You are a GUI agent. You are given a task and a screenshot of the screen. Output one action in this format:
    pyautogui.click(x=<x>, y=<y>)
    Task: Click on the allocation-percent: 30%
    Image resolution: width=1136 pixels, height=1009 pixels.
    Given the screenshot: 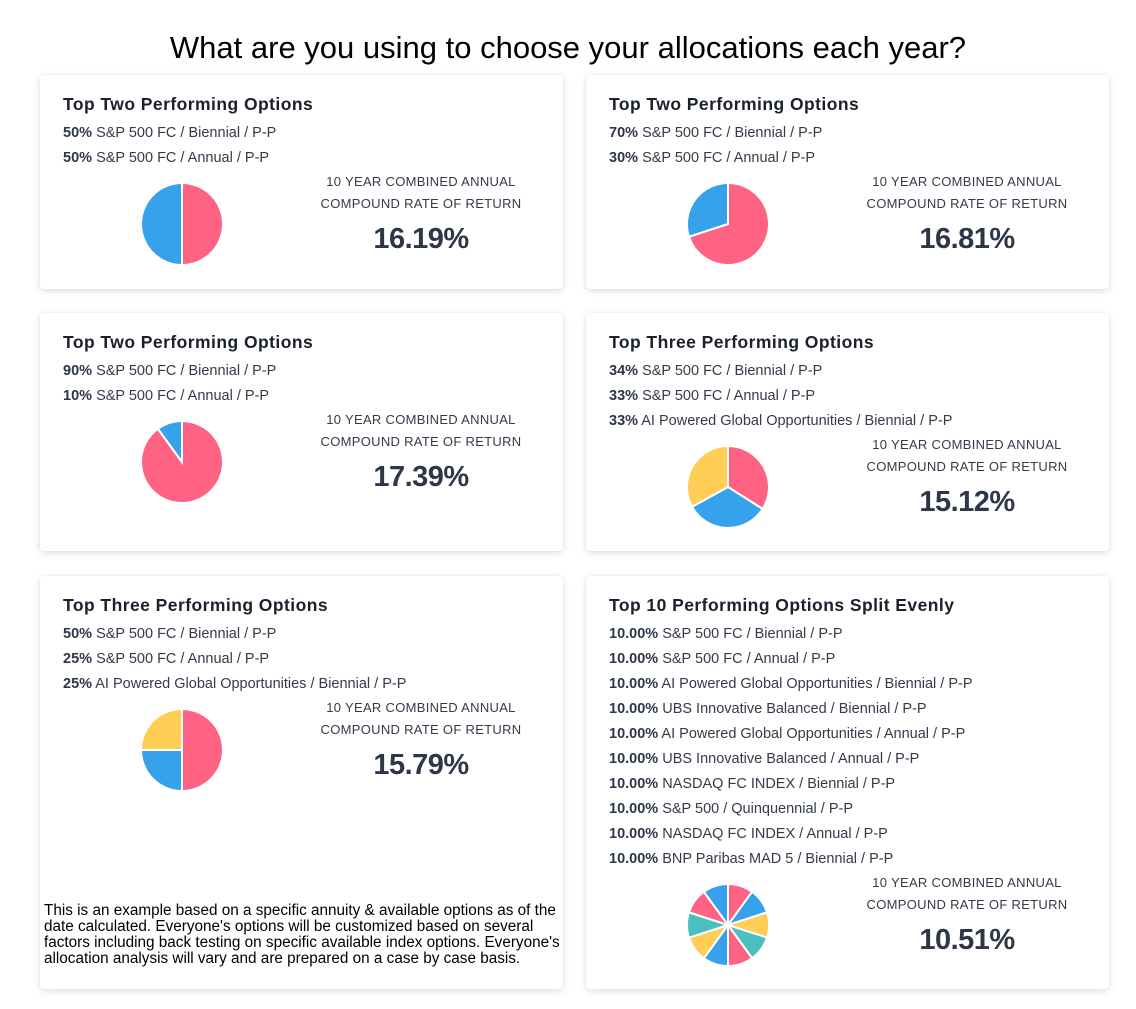 What is the action you would take?
    pyautogui.click(x=624, y=158)
    